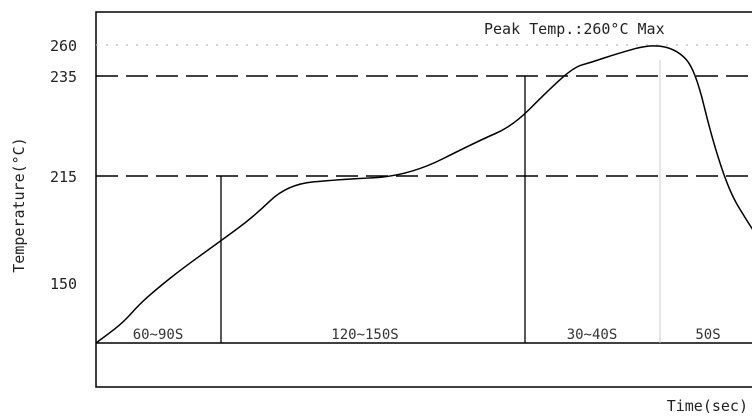  I want to click on y-tick-215: 215, so click(63, 177).